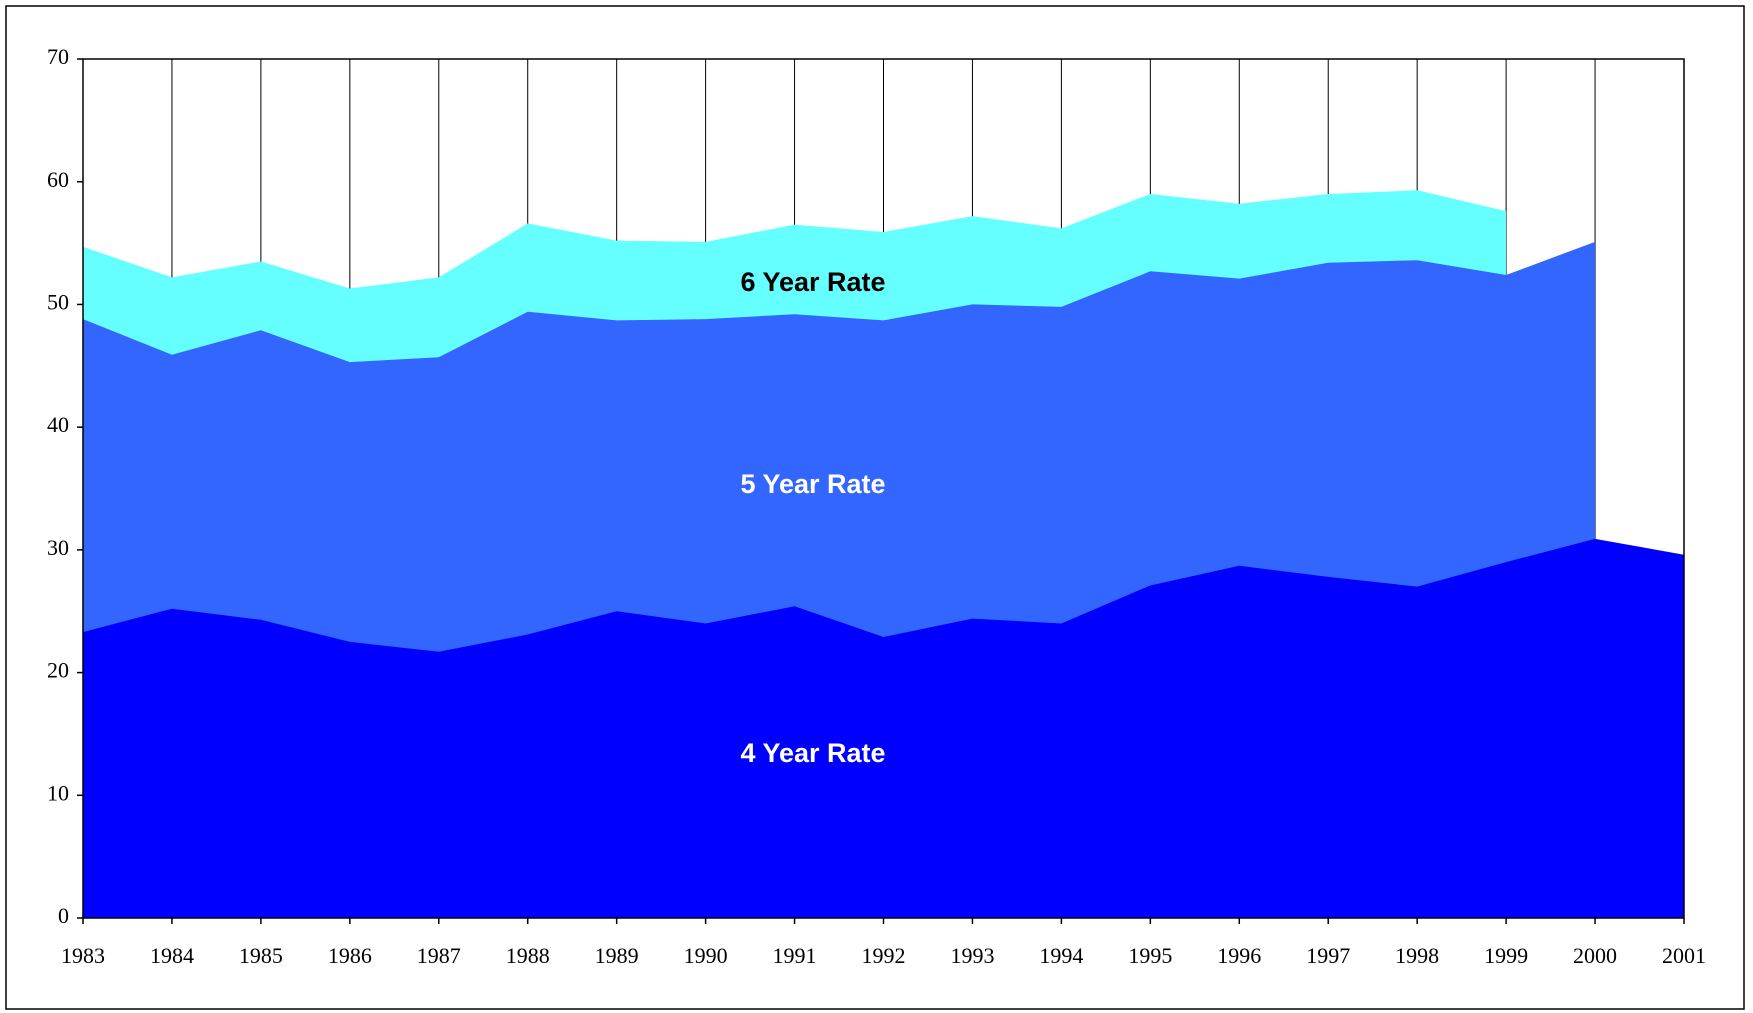 This screenshot has width=1753, height=1013. What do you see at coordinates (795, 955) in the screenshot?
I see `x-tick-label: 1991` at bounding box center [795, 955].